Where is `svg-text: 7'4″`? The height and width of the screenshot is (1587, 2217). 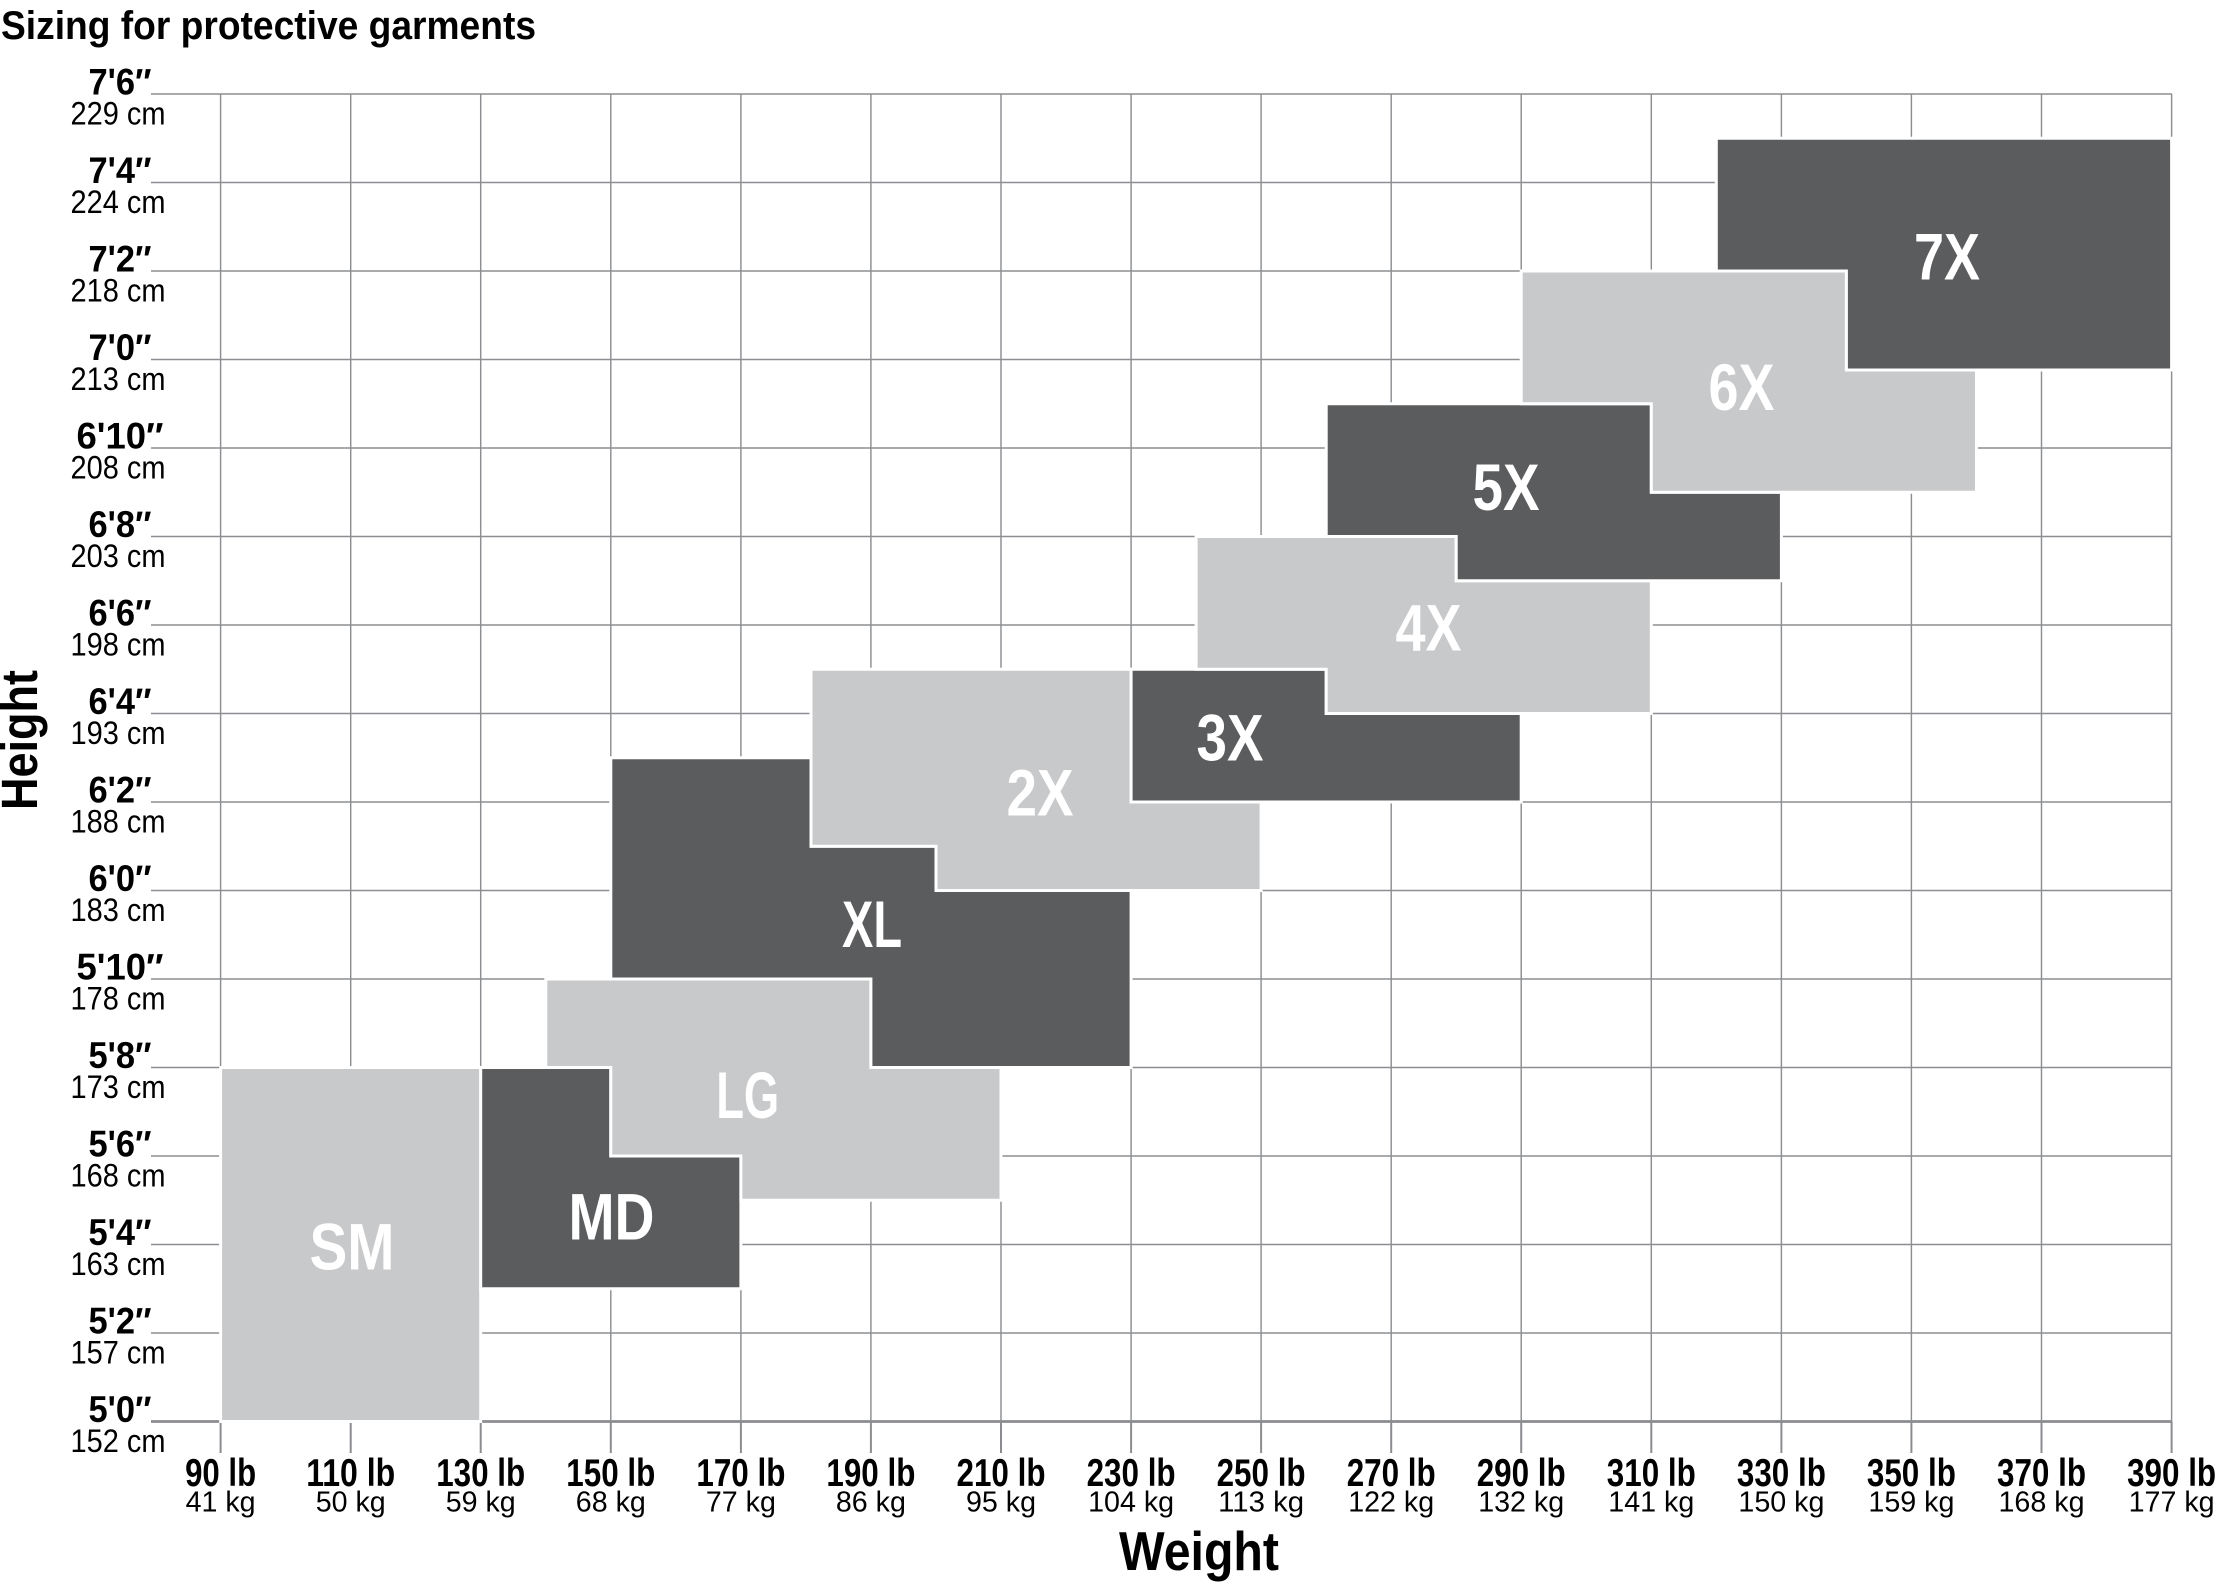 svg-text: 7'4″ is located at coordinates (120, 170).